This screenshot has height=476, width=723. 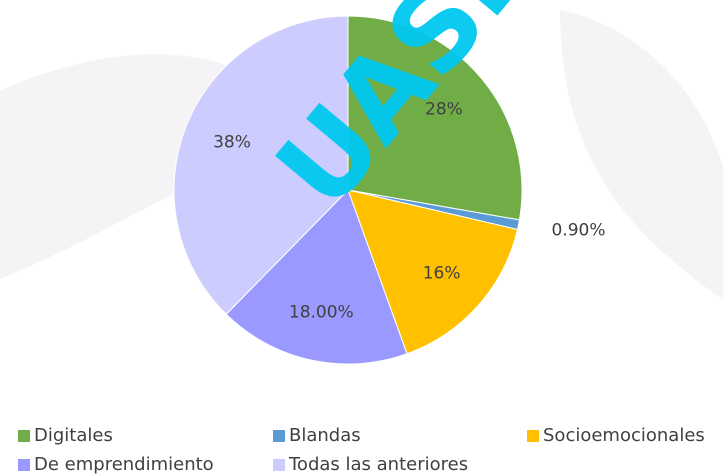 I want to click on data-label: 16%, so click(x=442, y=273).